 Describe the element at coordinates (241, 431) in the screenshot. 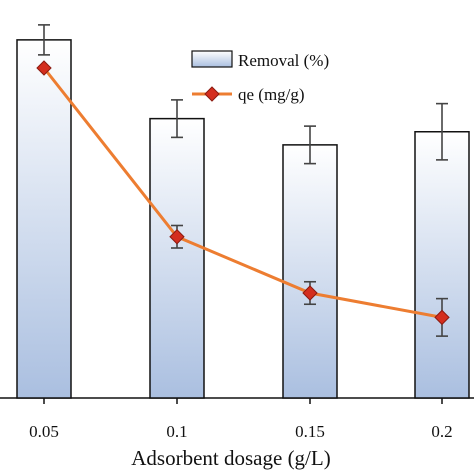

I see `x-tick-labels: 0.05 0.1 0.15 0.2` at that location.